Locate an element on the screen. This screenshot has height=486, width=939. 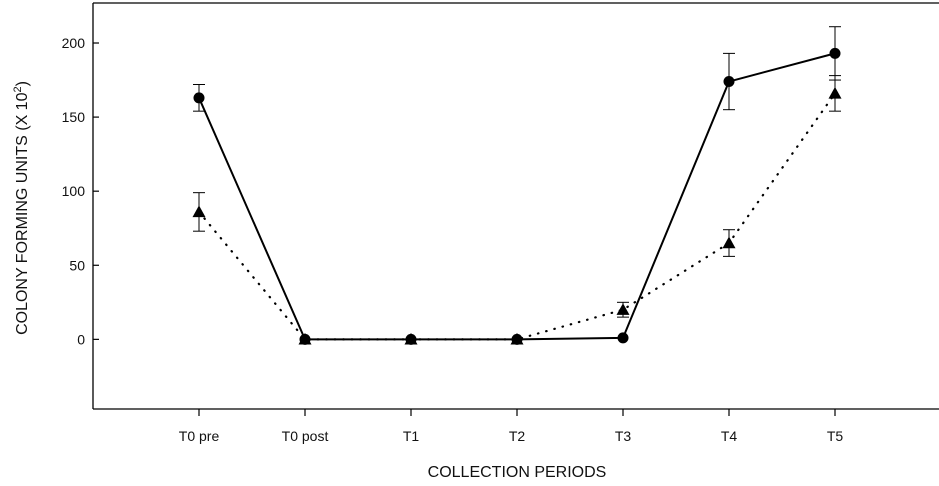
y-axis-title-superscript: 2 is located at coordinates (18, 89).